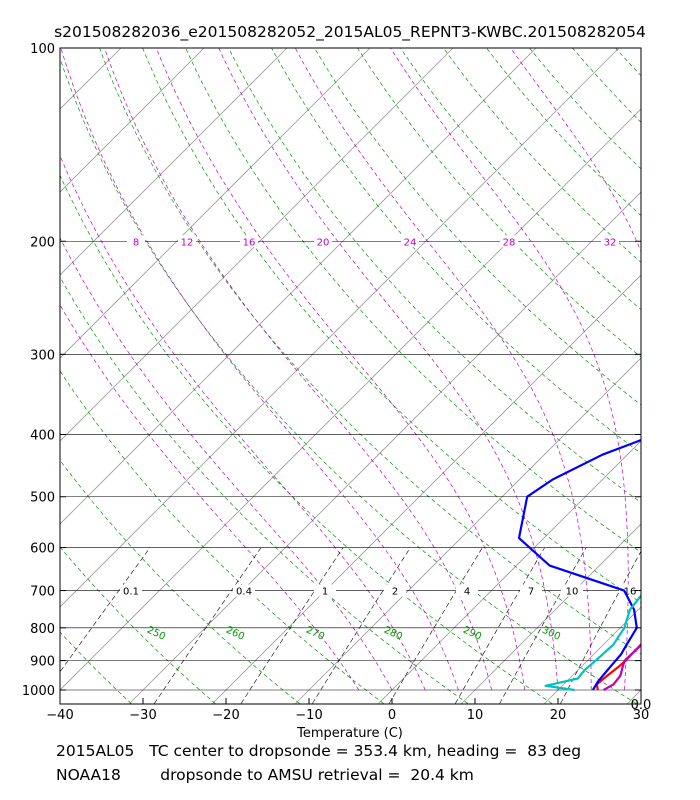 The width and height of the screenshot is (700, 800). Describe the element at coordinates (131, 592) in the screenshot. I see `mixing-ratio-label: 0.1` at that location.